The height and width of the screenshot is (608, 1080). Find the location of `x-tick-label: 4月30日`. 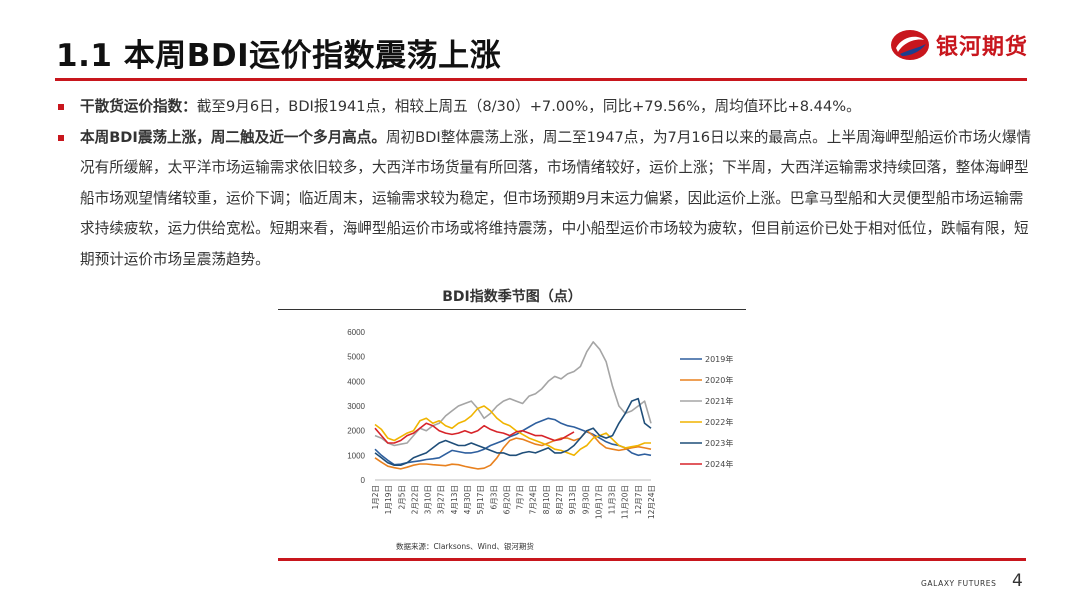

x-tick-label: 4月30日 is located at coordinates (467, 499).